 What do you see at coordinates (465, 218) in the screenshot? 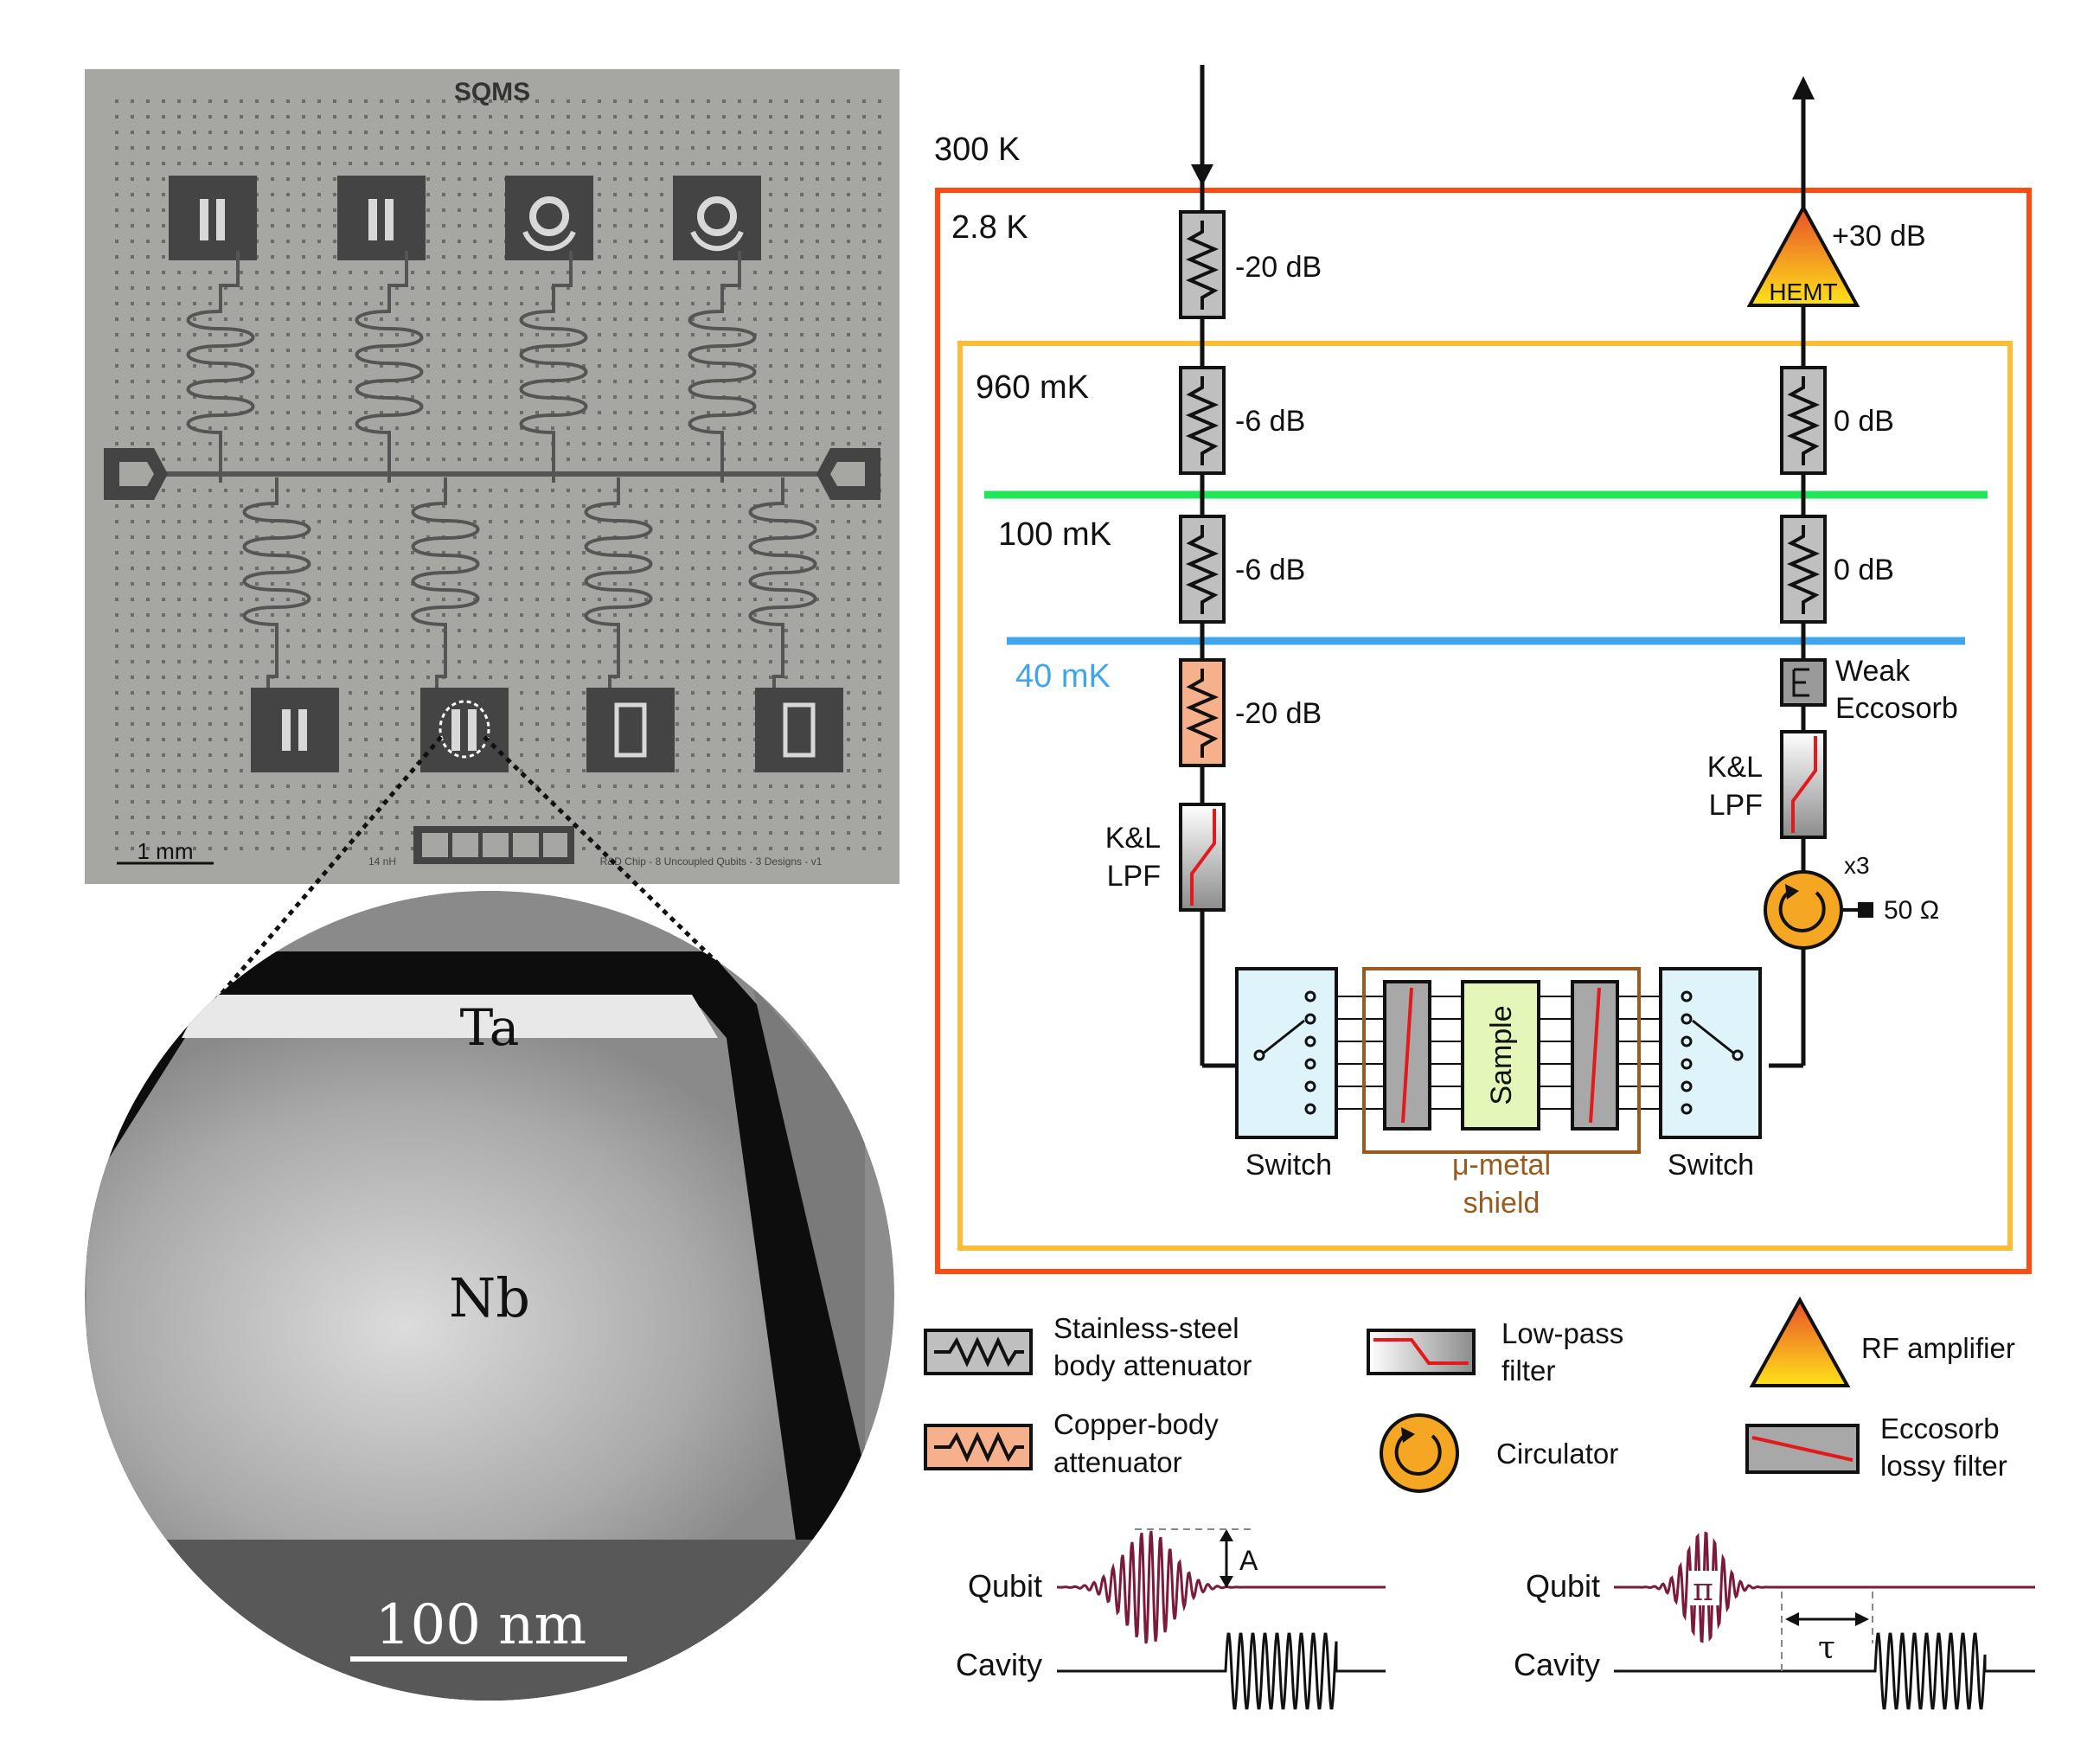
I see `top-qubits` at bounding box center [465, 218].